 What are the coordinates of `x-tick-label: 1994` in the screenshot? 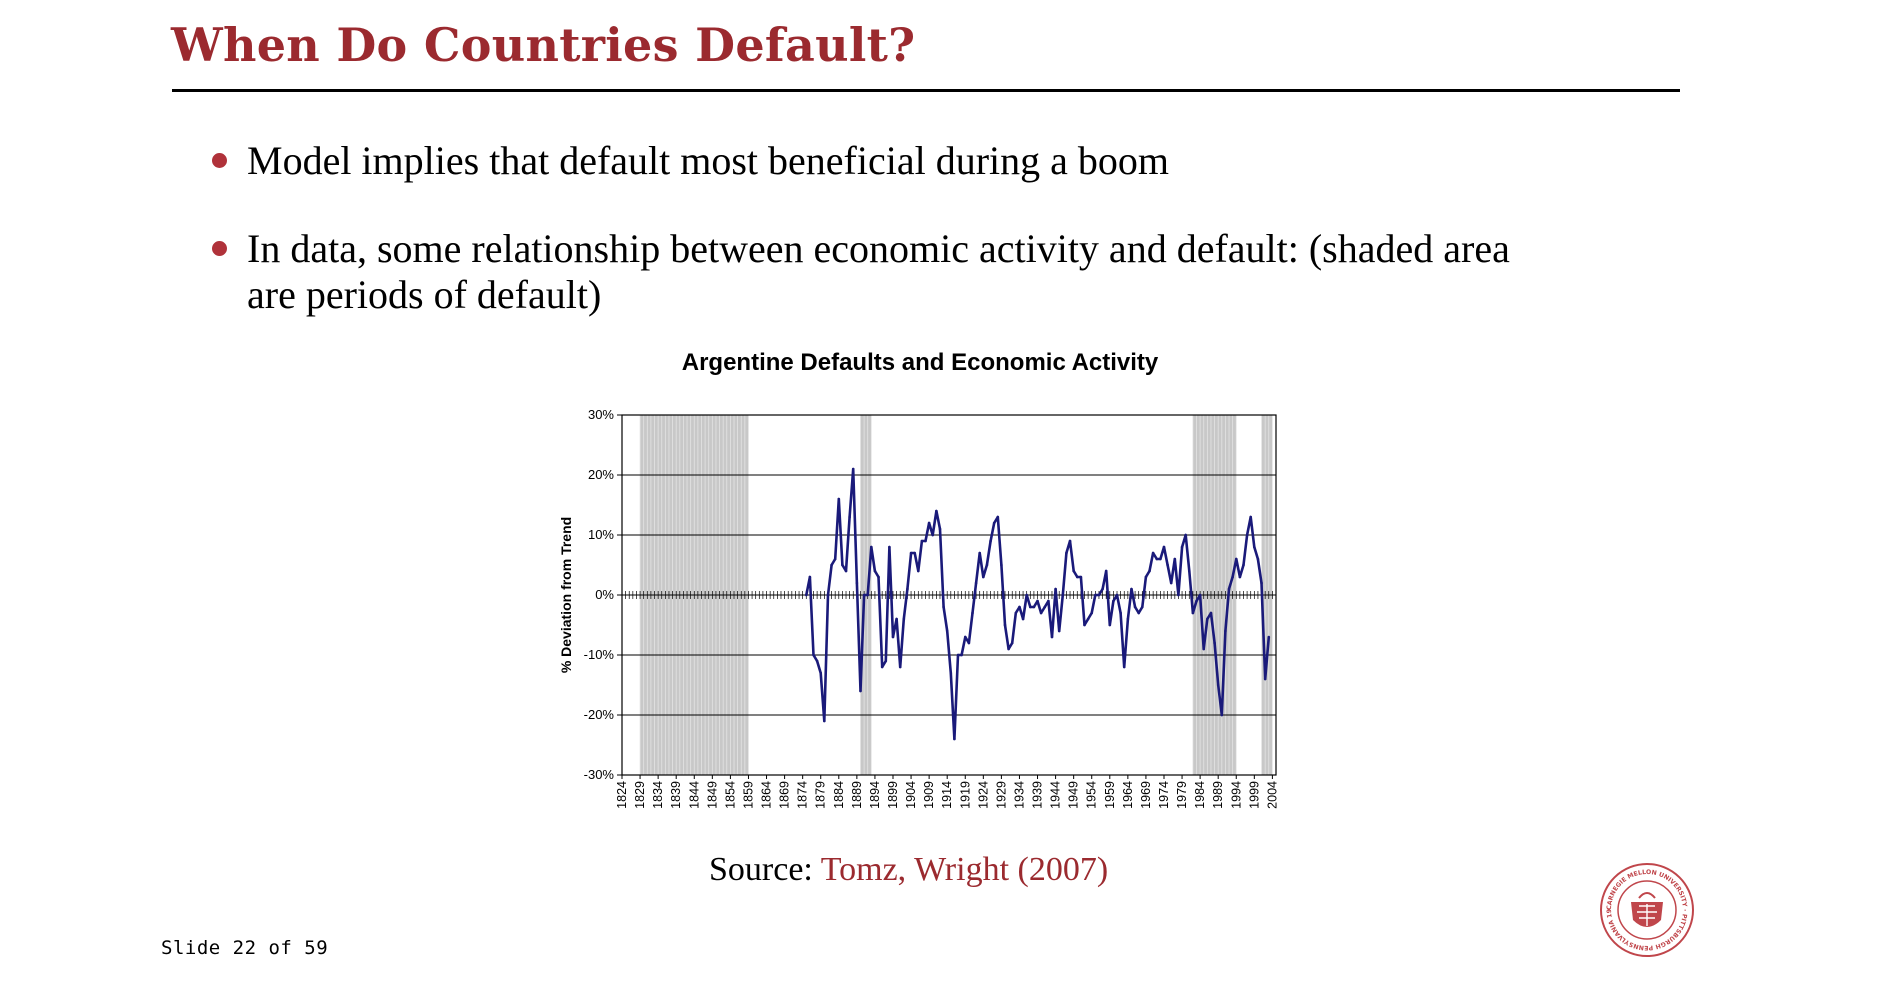 It's located at (1236, 795).